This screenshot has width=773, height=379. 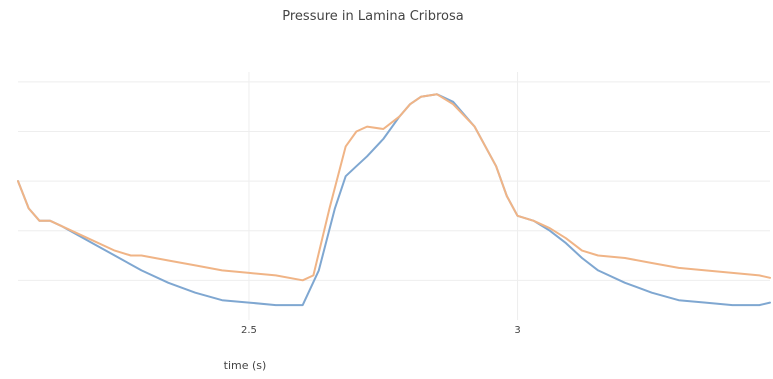 I want to click on tick-layer: 2.5 3, so click(x=381, y=330).